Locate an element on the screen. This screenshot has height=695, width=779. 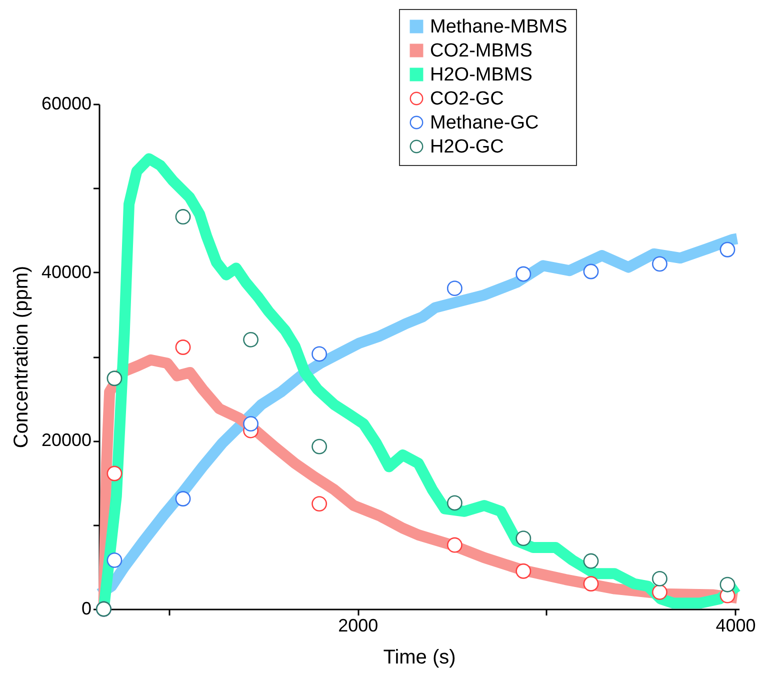
y-tick-label: 20000 is located at coordinates (66, 440).